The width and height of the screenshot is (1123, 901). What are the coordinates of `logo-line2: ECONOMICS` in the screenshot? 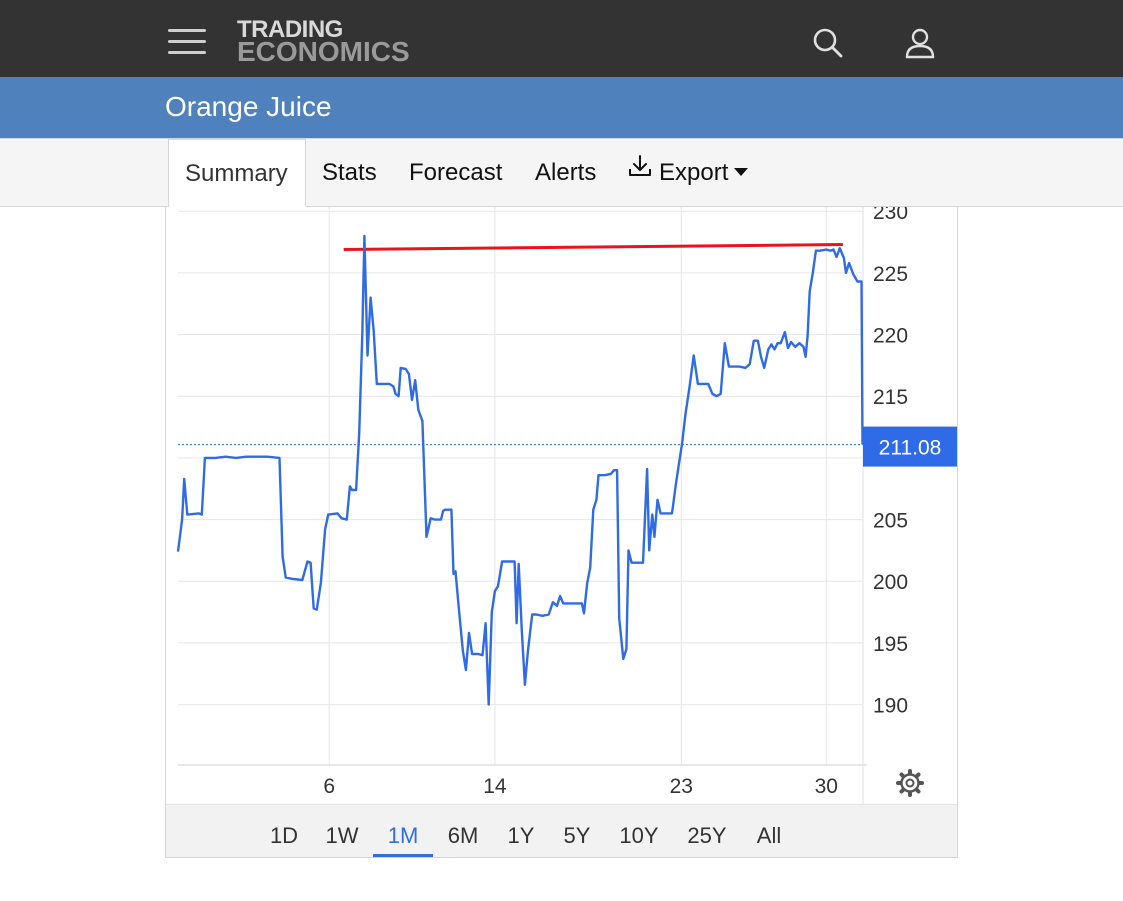 It's located at (323, 51).